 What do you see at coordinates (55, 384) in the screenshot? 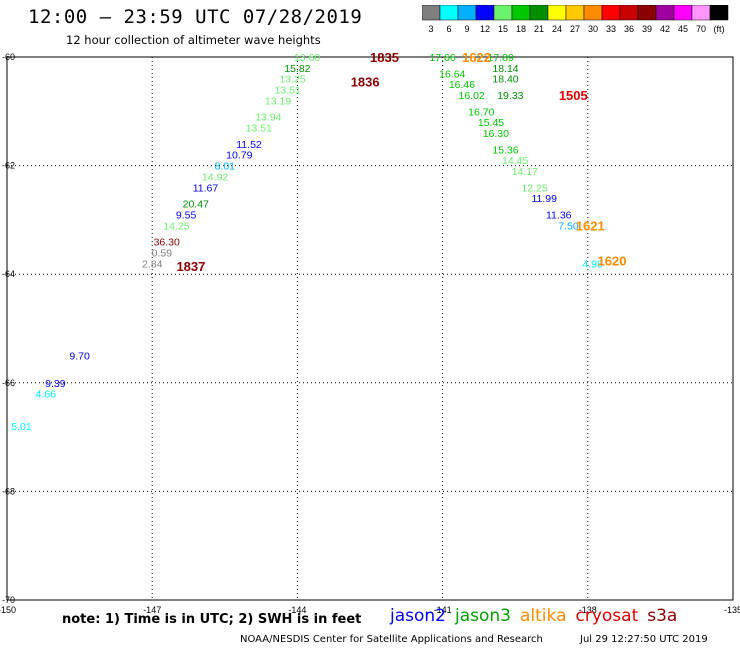
I see `swh-data-label: 9.39` at bounding box center [55, 384].